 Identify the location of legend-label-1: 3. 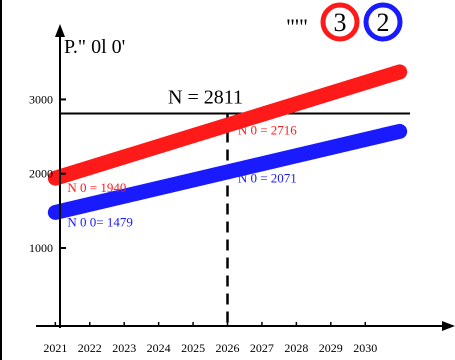
(340, 22).